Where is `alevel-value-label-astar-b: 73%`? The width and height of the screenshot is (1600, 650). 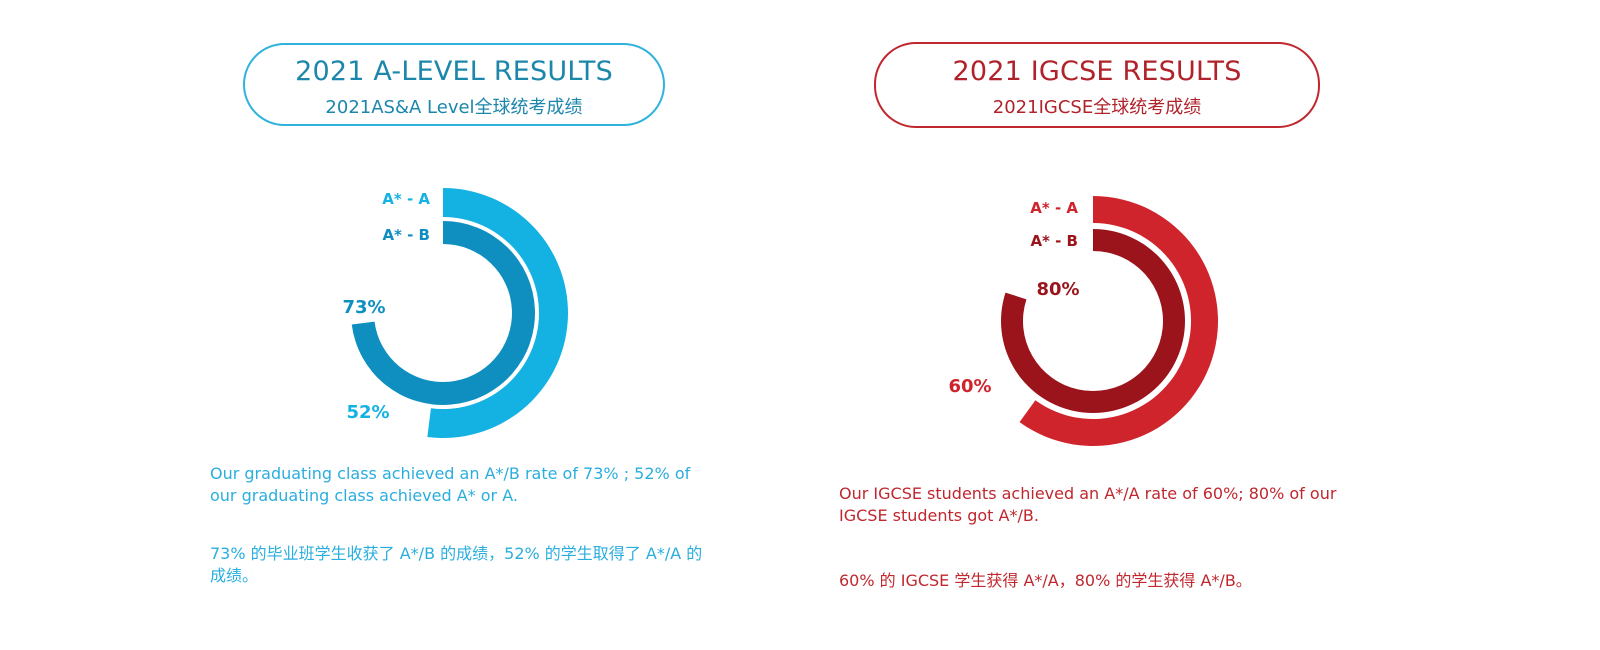 alevel-value-label-astar-b: 73% is located at coordinates (363, 307).